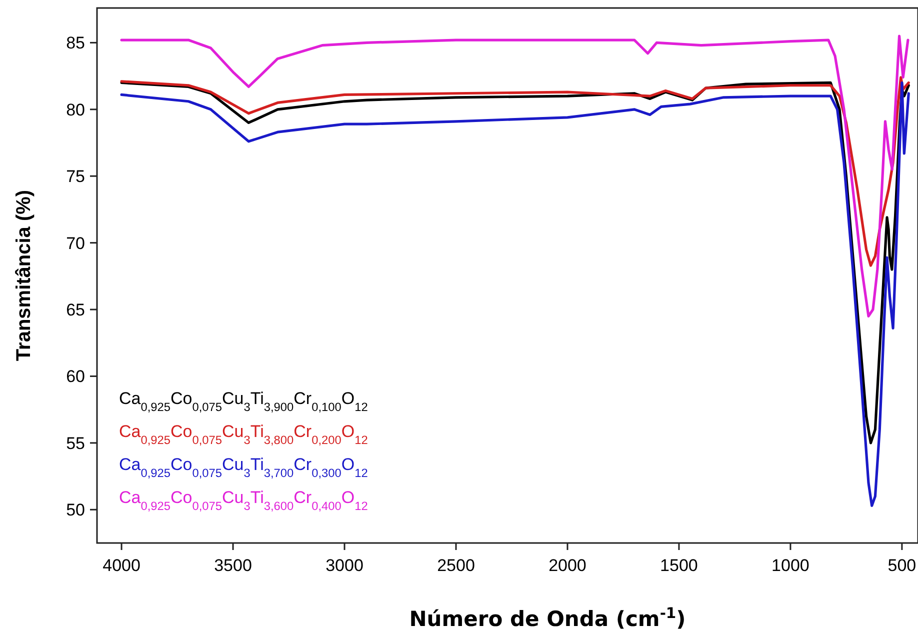 The width and height of the screenshot is (918, 636). What do you see at coordinates (233, 565) in the screenshot?
I see `x-tick-label: 3500` at bounding box center [233, 565].